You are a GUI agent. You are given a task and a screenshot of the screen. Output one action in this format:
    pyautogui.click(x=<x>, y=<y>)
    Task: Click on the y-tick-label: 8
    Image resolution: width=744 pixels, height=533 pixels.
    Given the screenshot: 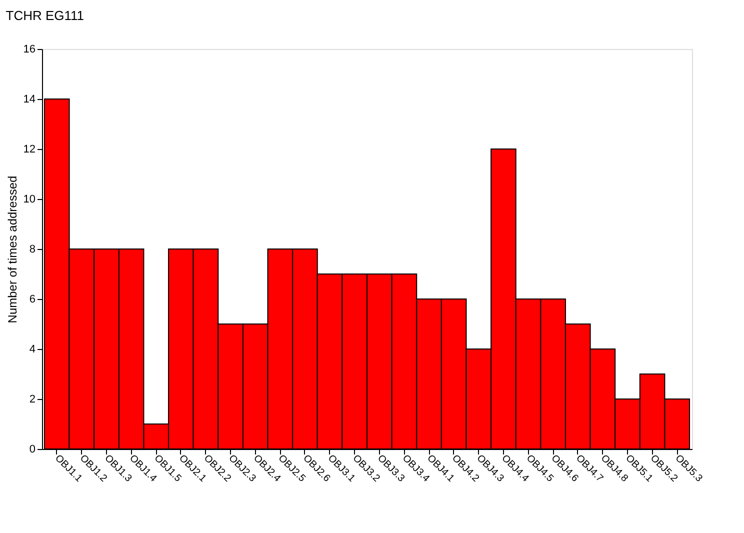 What is the action you would take?
    pyautogui.click(x=32, y=250)
    